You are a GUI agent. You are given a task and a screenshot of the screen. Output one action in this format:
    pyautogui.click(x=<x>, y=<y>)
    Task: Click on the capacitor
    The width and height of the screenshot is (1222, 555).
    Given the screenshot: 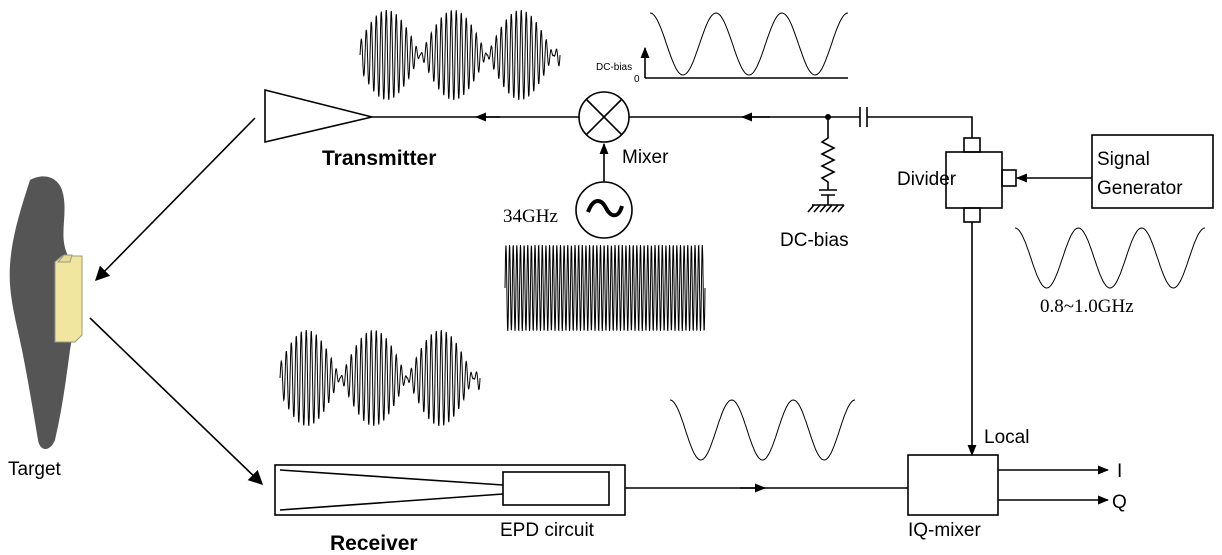 What is the action you would take?
    pyautogui.click(x=863, y=117)
    